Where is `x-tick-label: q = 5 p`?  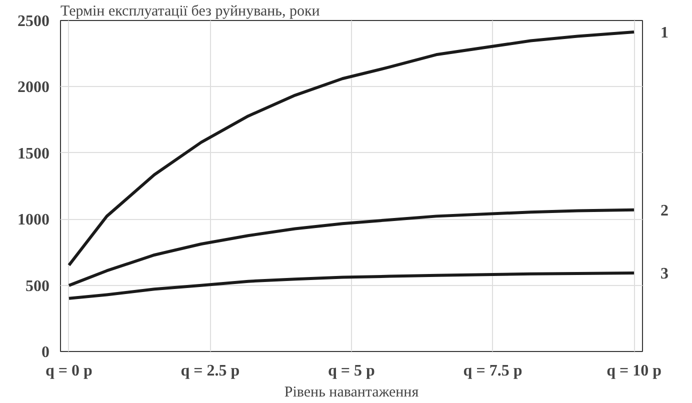
x-tick-label: q = 5 p is located at coordinates (352, 371).